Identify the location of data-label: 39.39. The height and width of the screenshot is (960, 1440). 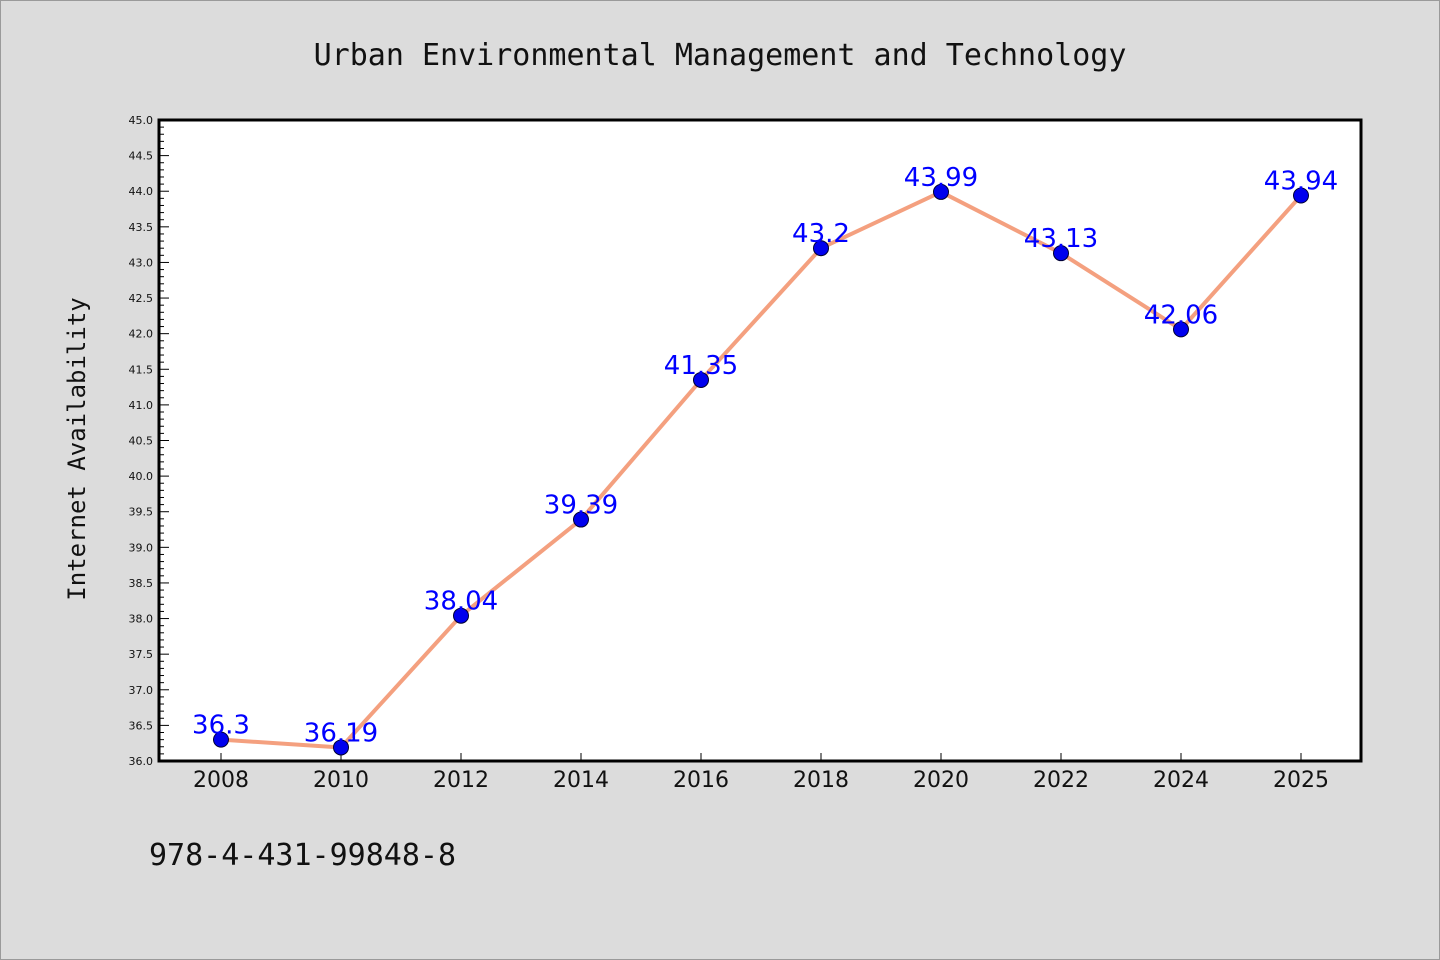
(581, 506).